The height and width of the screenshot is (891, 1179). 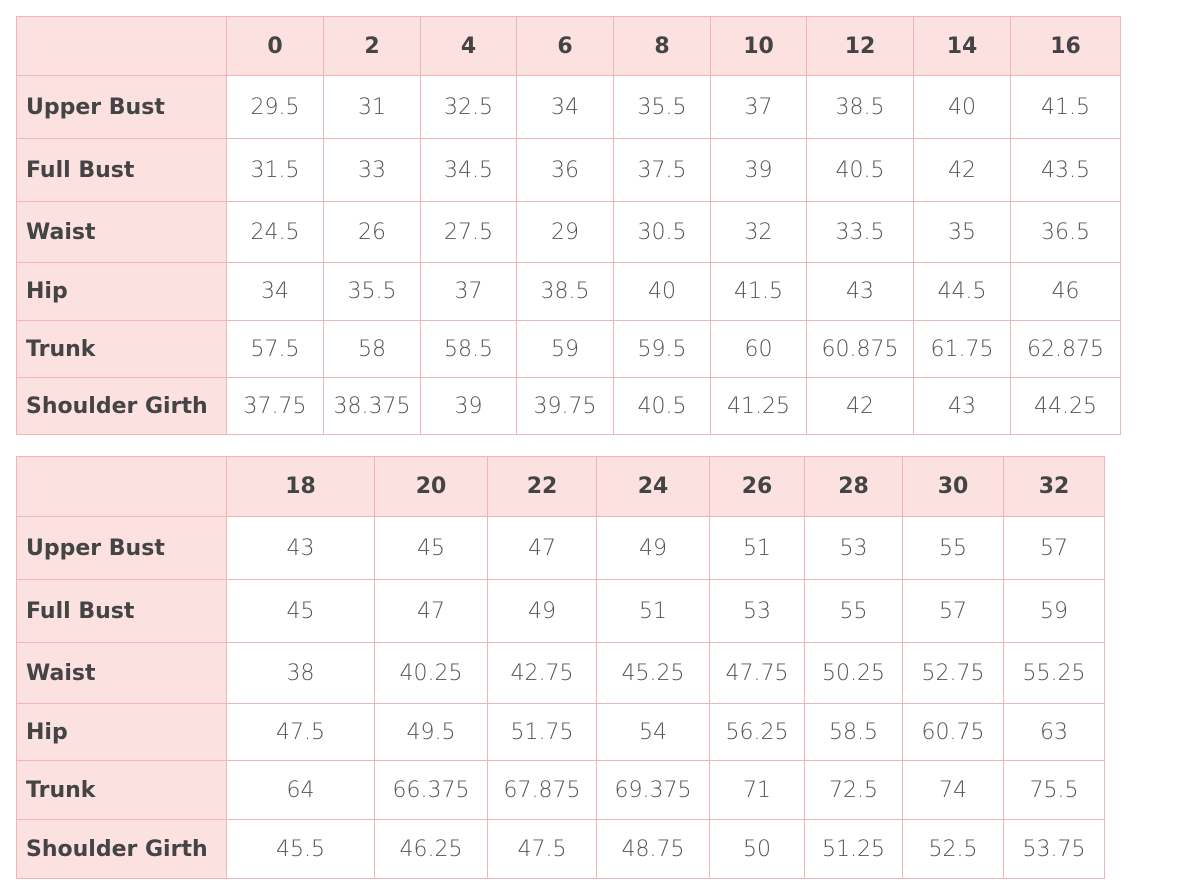 I want to click on measurement: 66.375, so click(x=431, y=790).